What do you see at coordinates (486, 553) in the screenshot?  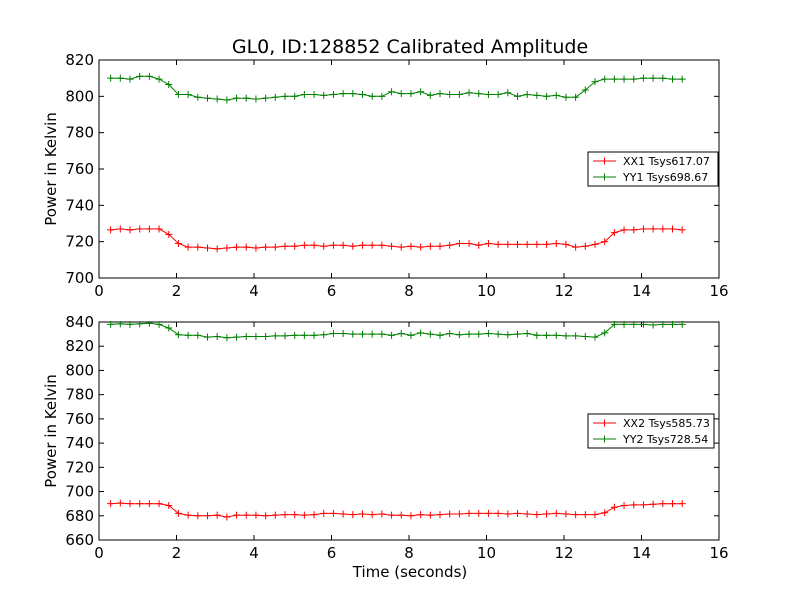 I see `x-tick-label: 10` at bounding box center [486, 553].